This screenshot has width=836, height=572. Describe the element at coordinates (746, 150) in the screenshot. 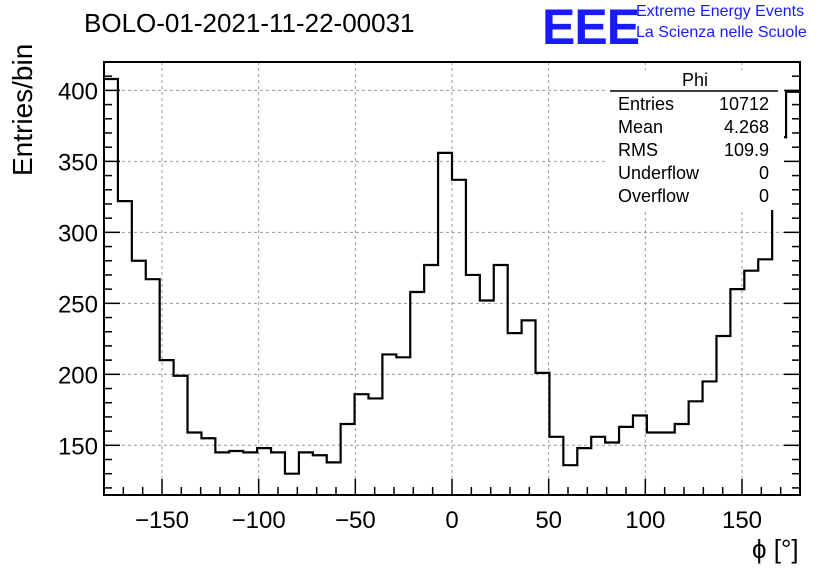

I see `stats-value-rms: 109.9` at that location.